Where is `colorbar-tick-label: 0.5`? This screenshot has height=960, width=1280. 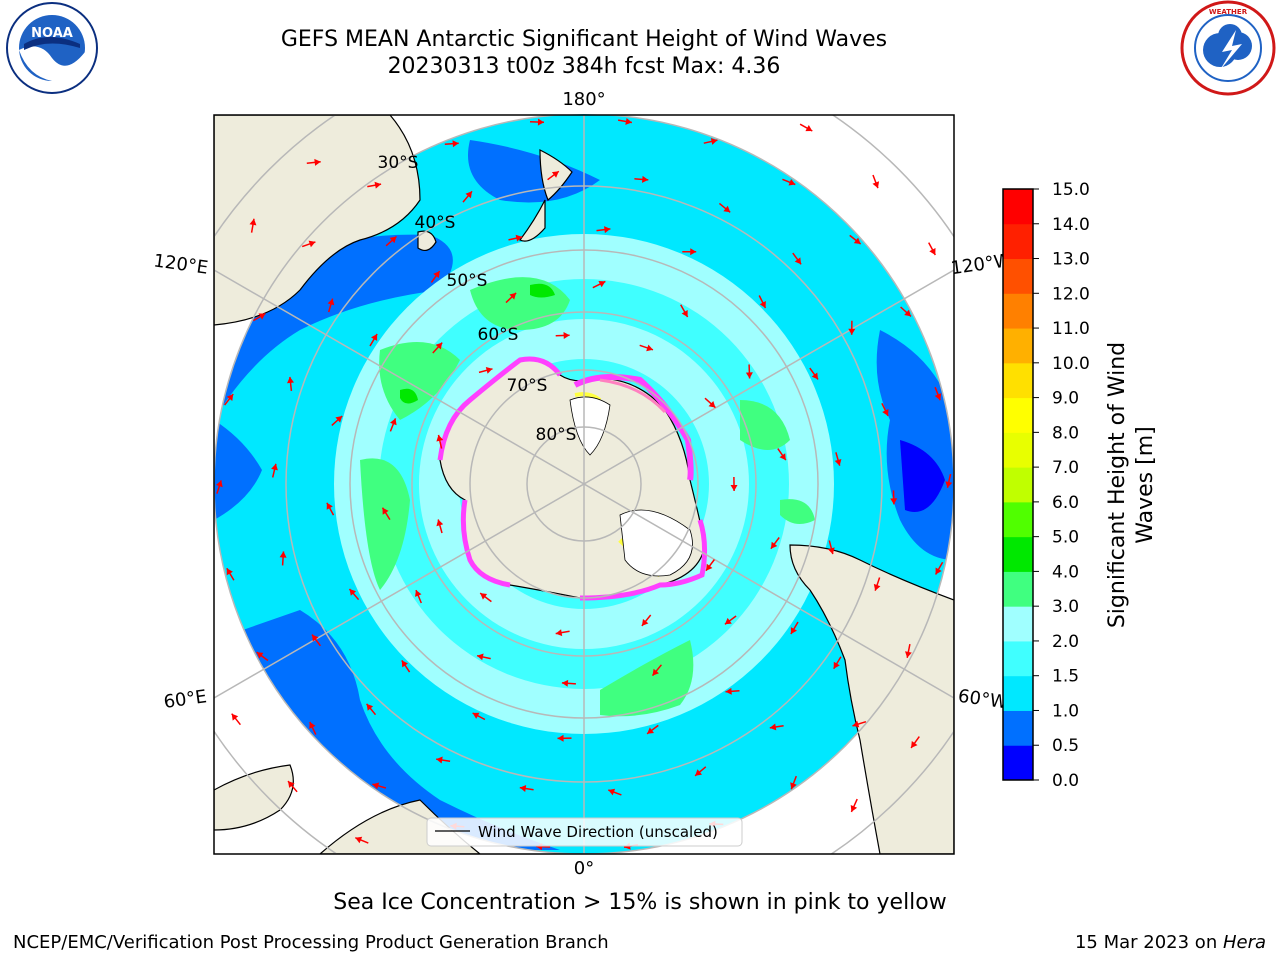
colorbar-tick-label: 0.5 is located at coordinates (1065, 746).